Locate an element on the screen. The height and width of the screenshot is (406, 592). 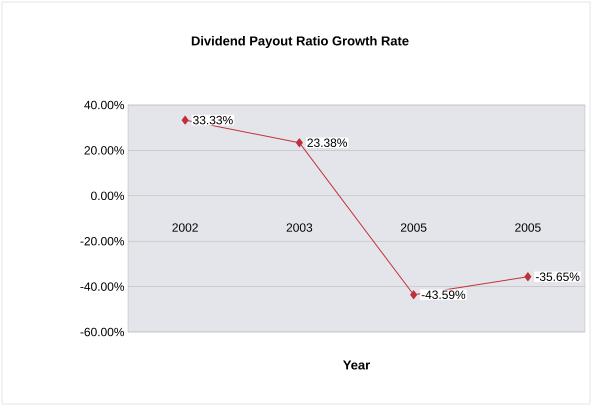
x-tick-label: 2002 is located at coordinates (185, 227).